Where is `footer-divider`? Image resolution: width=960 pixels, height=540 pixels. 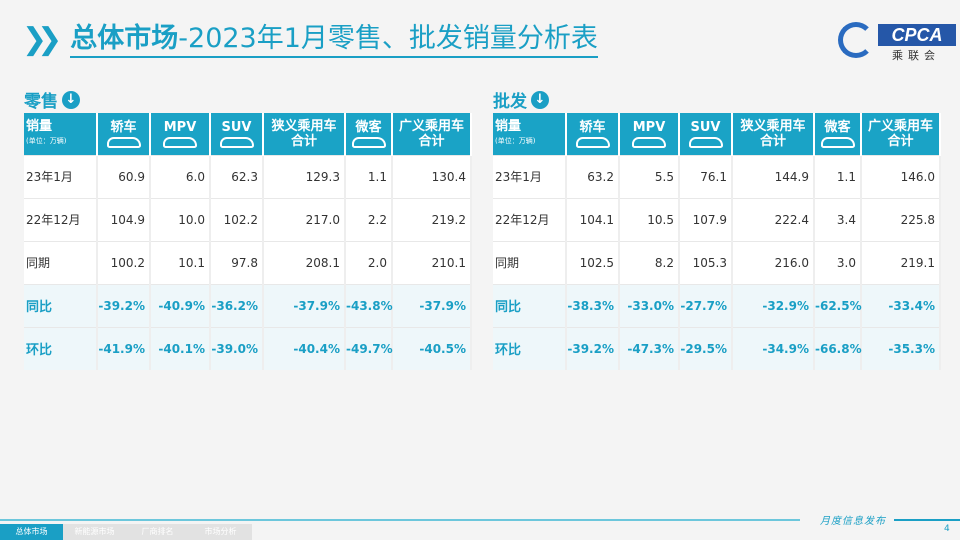 footer-divider is located at coordinates (400, 520).